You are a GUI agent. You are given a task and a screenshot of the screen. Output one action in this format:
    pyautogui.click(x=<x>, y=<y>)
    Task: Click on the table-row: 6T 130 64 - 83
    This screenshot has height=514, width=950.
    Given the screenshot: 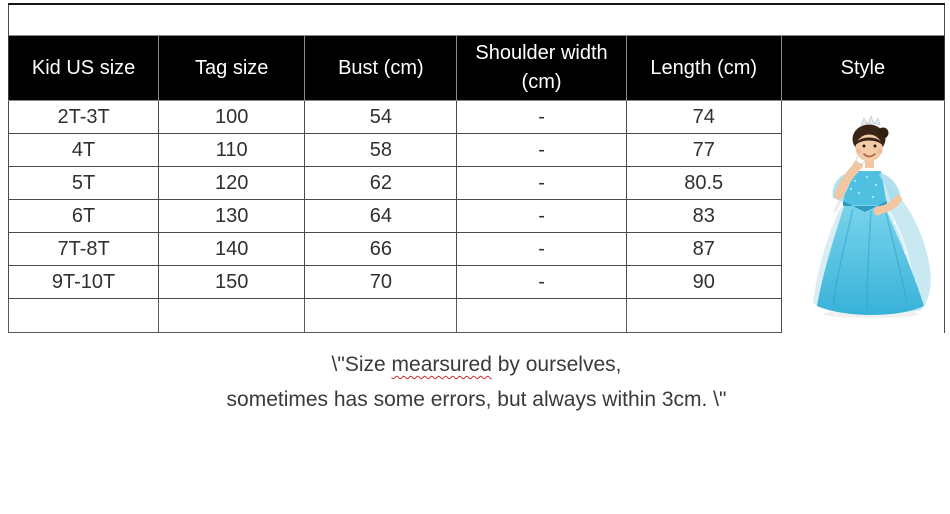 What is the action you would take?
    pyautogui.click(x=476, y=216)
    